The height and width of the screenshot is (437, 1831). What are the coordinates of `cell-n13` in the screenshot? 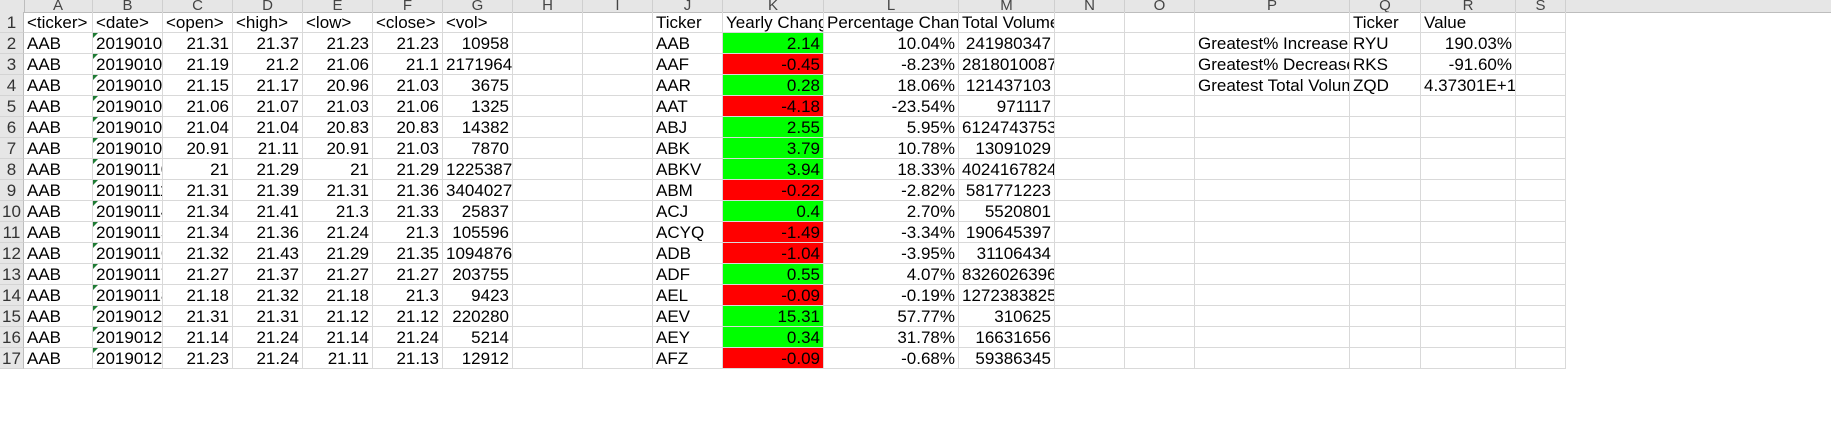 It's located at (1090, 274).